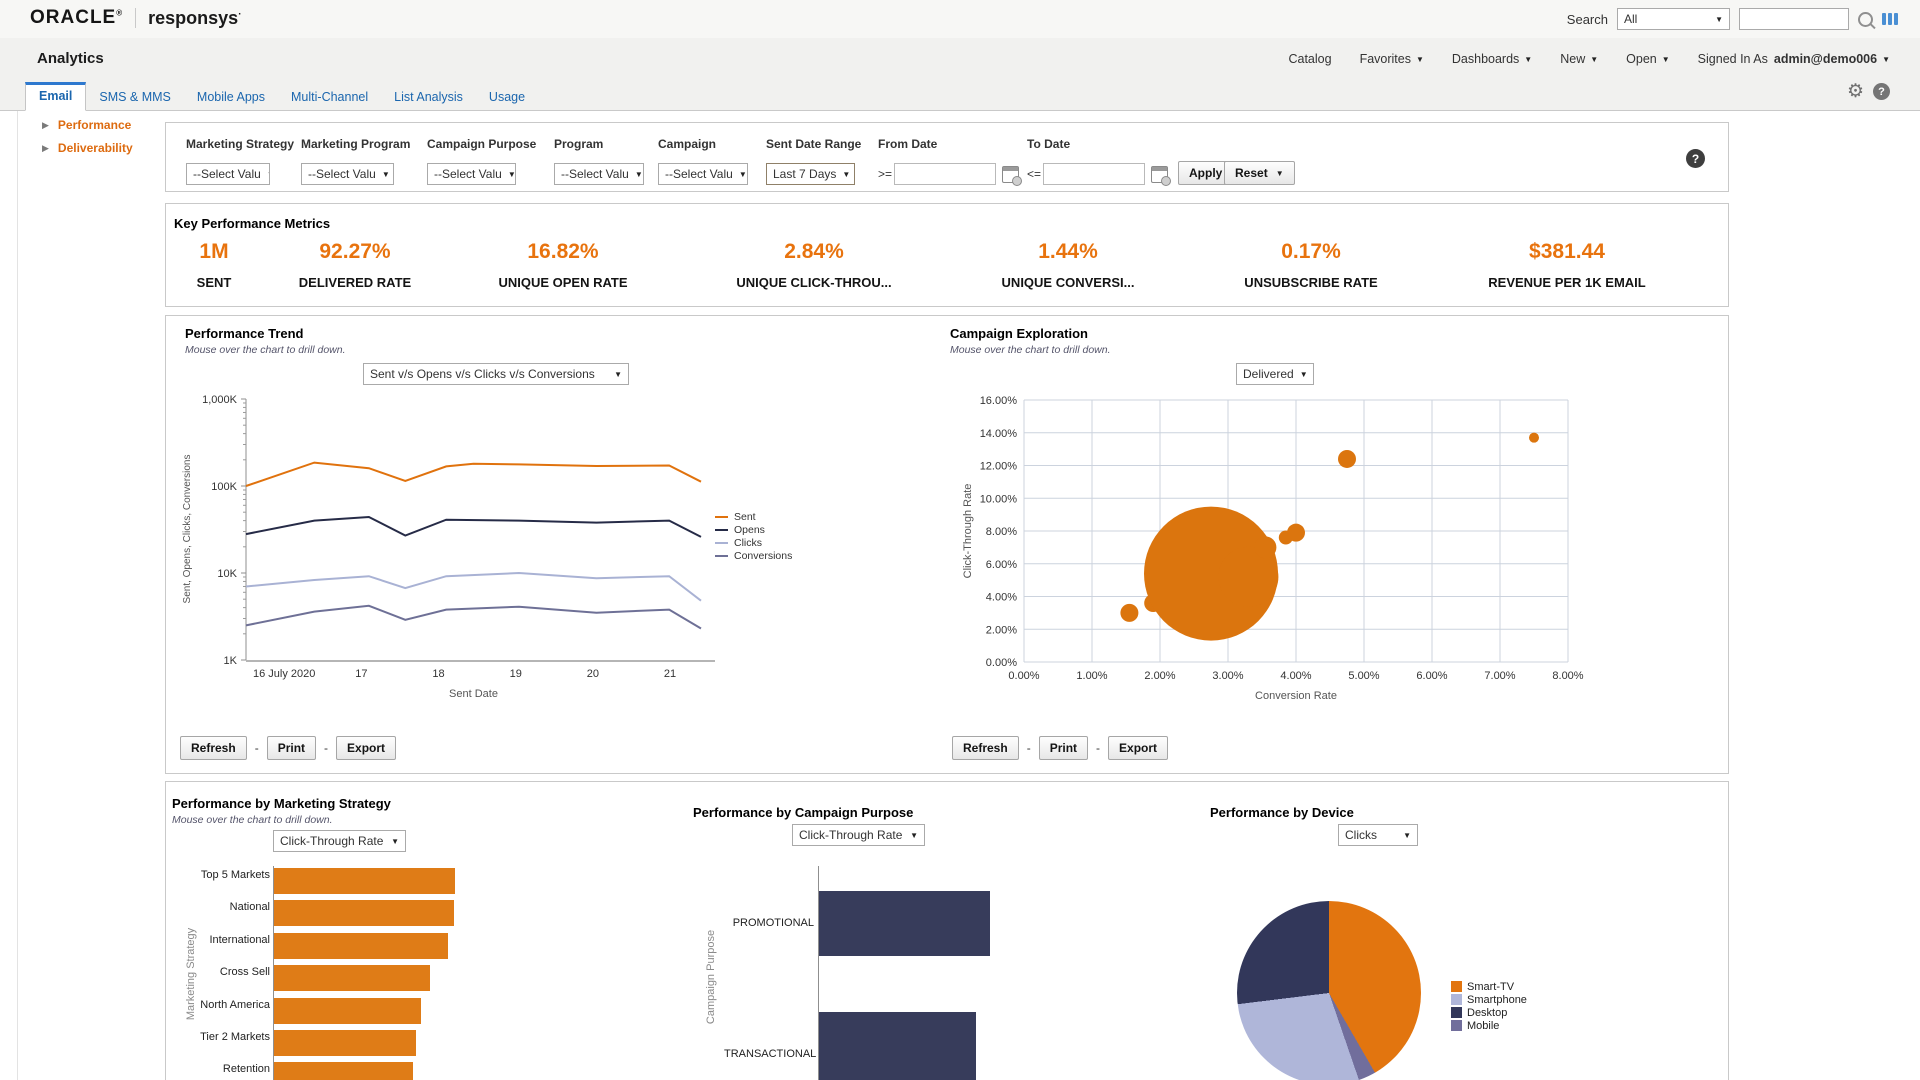  What do you see at coordinates (1648, 59) in the screenshot?
I see `menu-item-open: Open ▼` at bounding box center [1648, 59].